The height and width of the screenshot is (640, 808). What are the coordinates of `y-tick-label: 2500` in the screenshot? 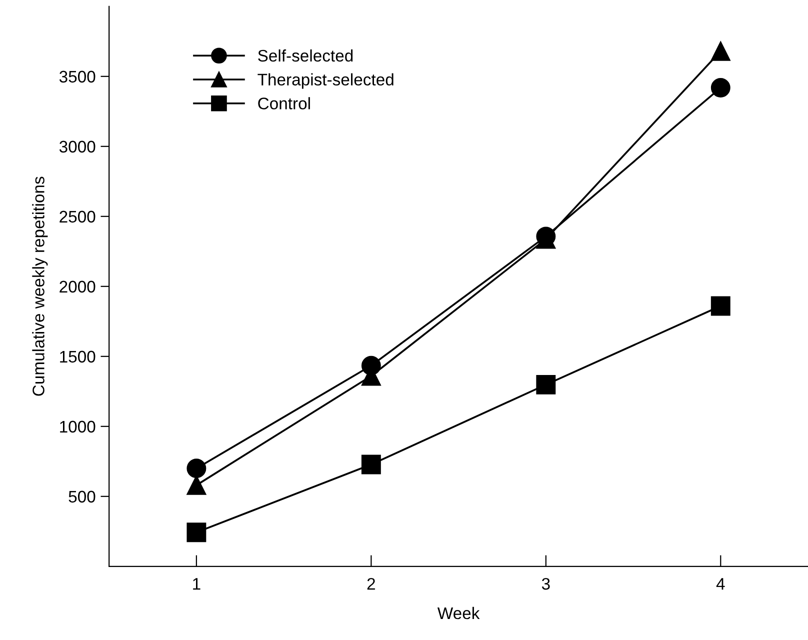 It's located at (78, 216).